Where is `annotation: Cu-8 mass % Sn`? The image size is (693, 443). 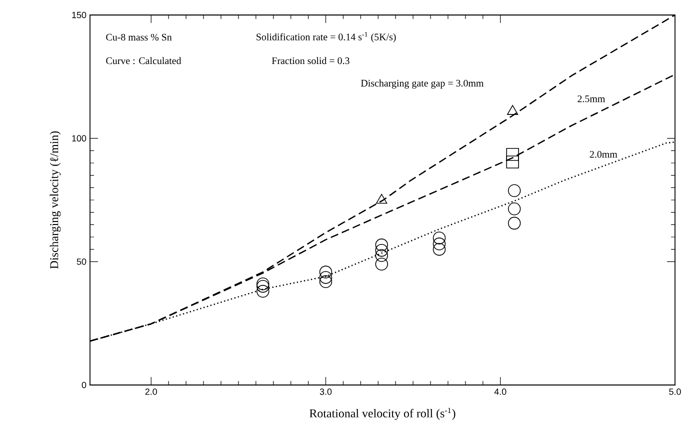 annotation: Cu-8 mass % Sn is located at coordinates (139, 37).